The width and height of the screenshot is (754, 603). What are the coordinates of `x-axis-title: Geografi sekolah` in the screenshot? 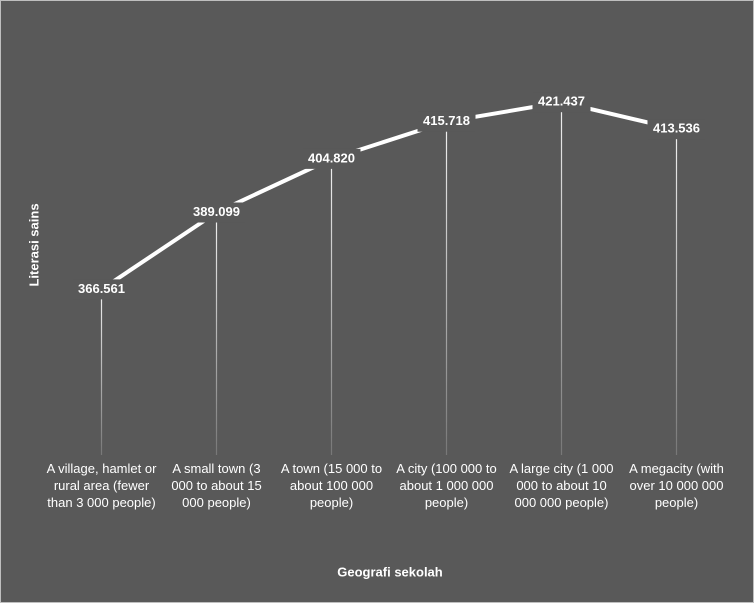 It's located at (390, 571).